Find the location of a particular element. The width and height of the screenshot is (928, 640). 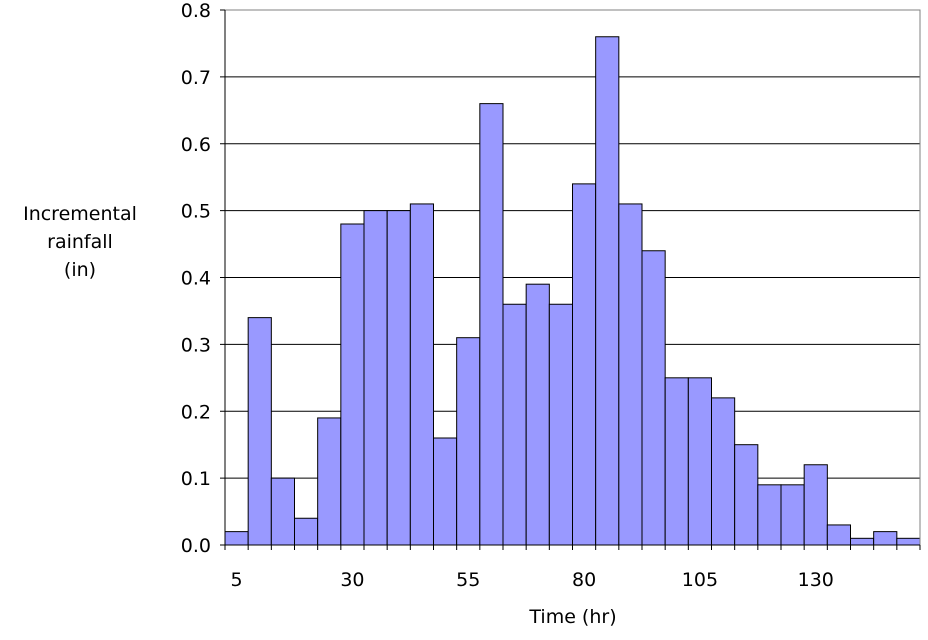

y-tick-label: 0.7 is located at coordinates (196, 78).